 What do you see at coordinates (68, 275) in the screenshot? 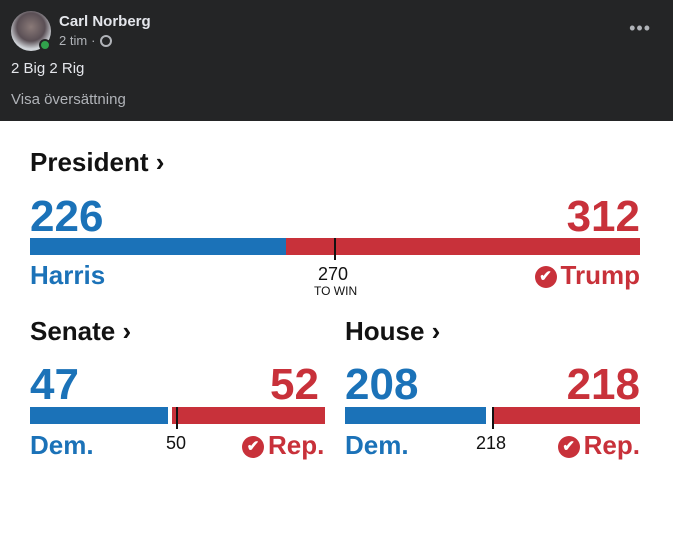
I see `president-dem-name: Harris` at bounding box center [68, 275].